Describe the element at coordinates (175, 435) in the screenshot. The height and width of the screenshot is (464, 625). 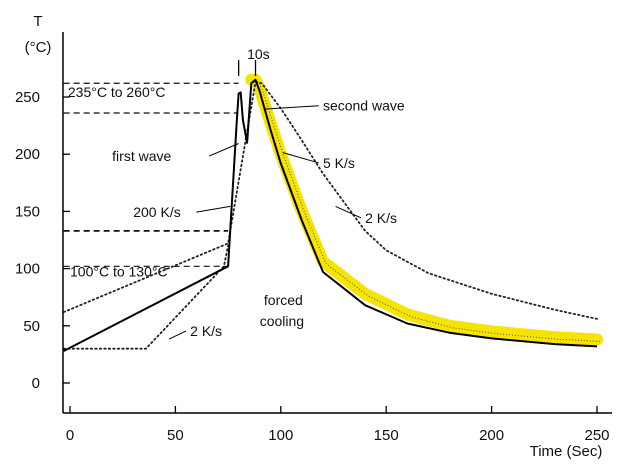
I see `x-tick-label: 50` at that location.